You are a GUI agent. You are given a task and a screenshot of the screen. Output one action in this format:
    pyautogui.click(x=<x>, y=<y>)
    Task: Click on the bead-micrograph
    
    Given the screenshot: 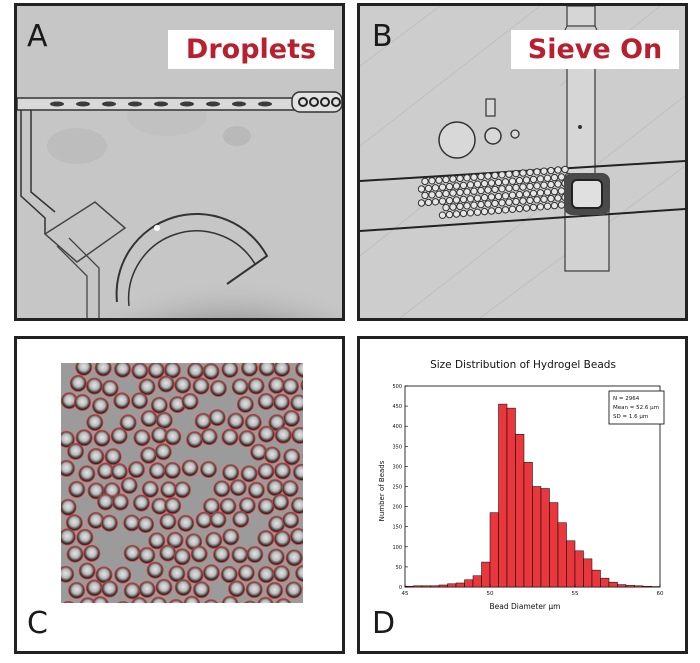 What is the action you would take?
    pyautogui.click(x=182, y=483)
    